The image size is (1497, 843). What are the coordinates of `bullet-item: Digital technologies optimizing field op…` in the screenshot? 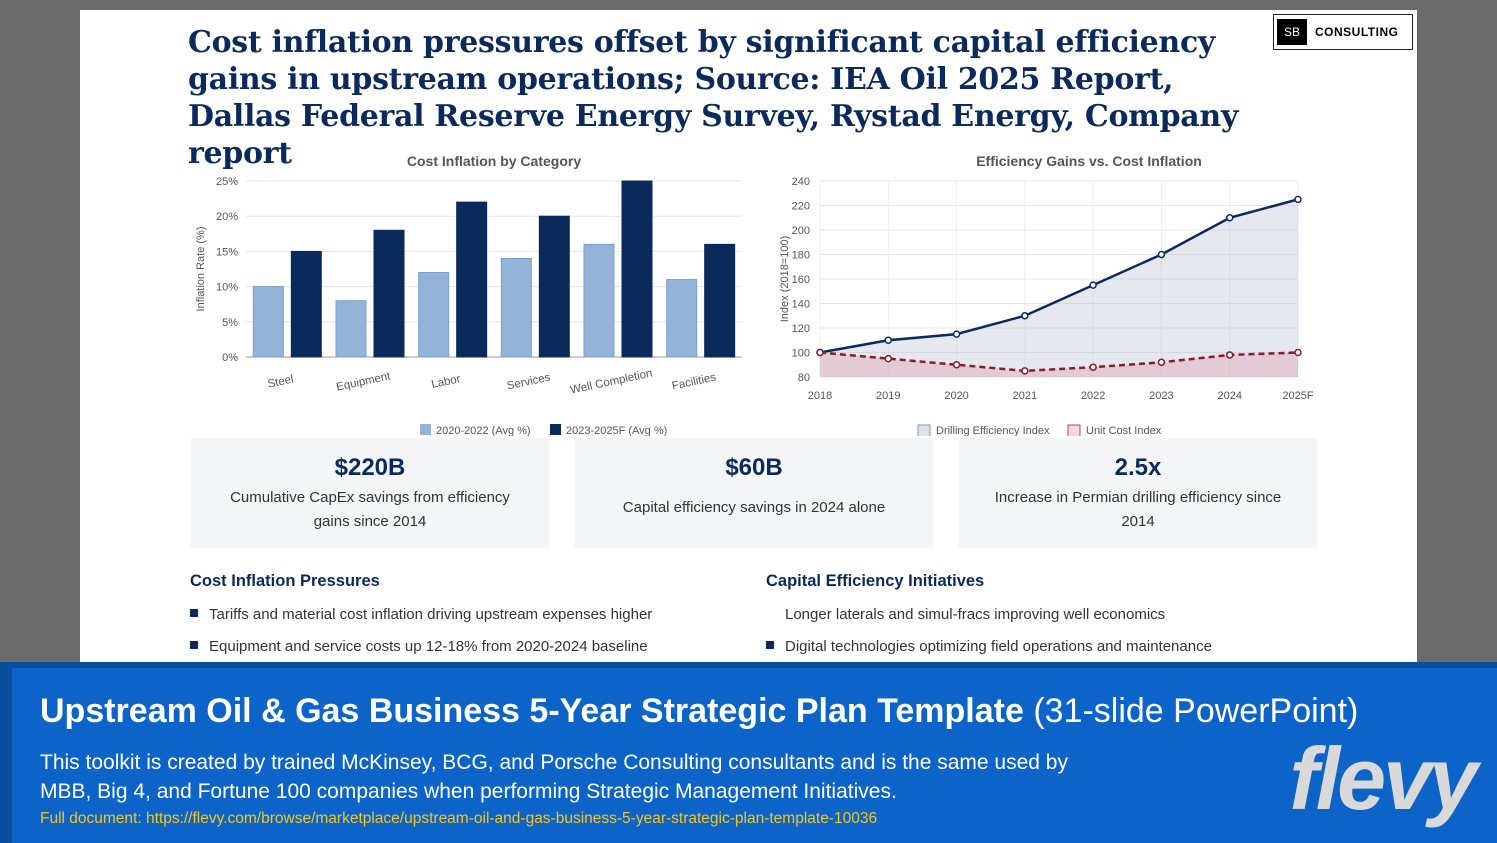 It's located at (989, 646).